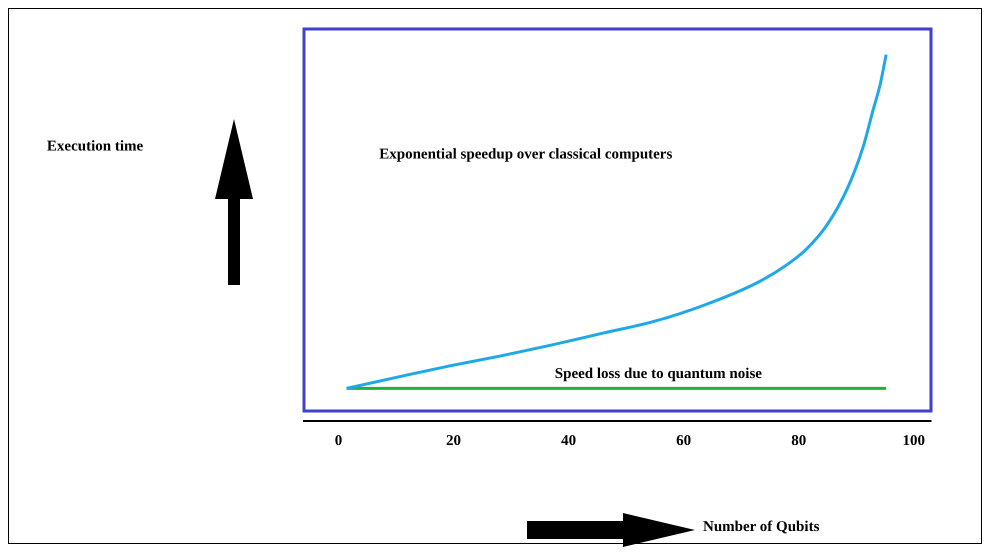 The width and height of the screenshot is (990, 552). I want to click on x-tick-label: 0, so click(338, 440).